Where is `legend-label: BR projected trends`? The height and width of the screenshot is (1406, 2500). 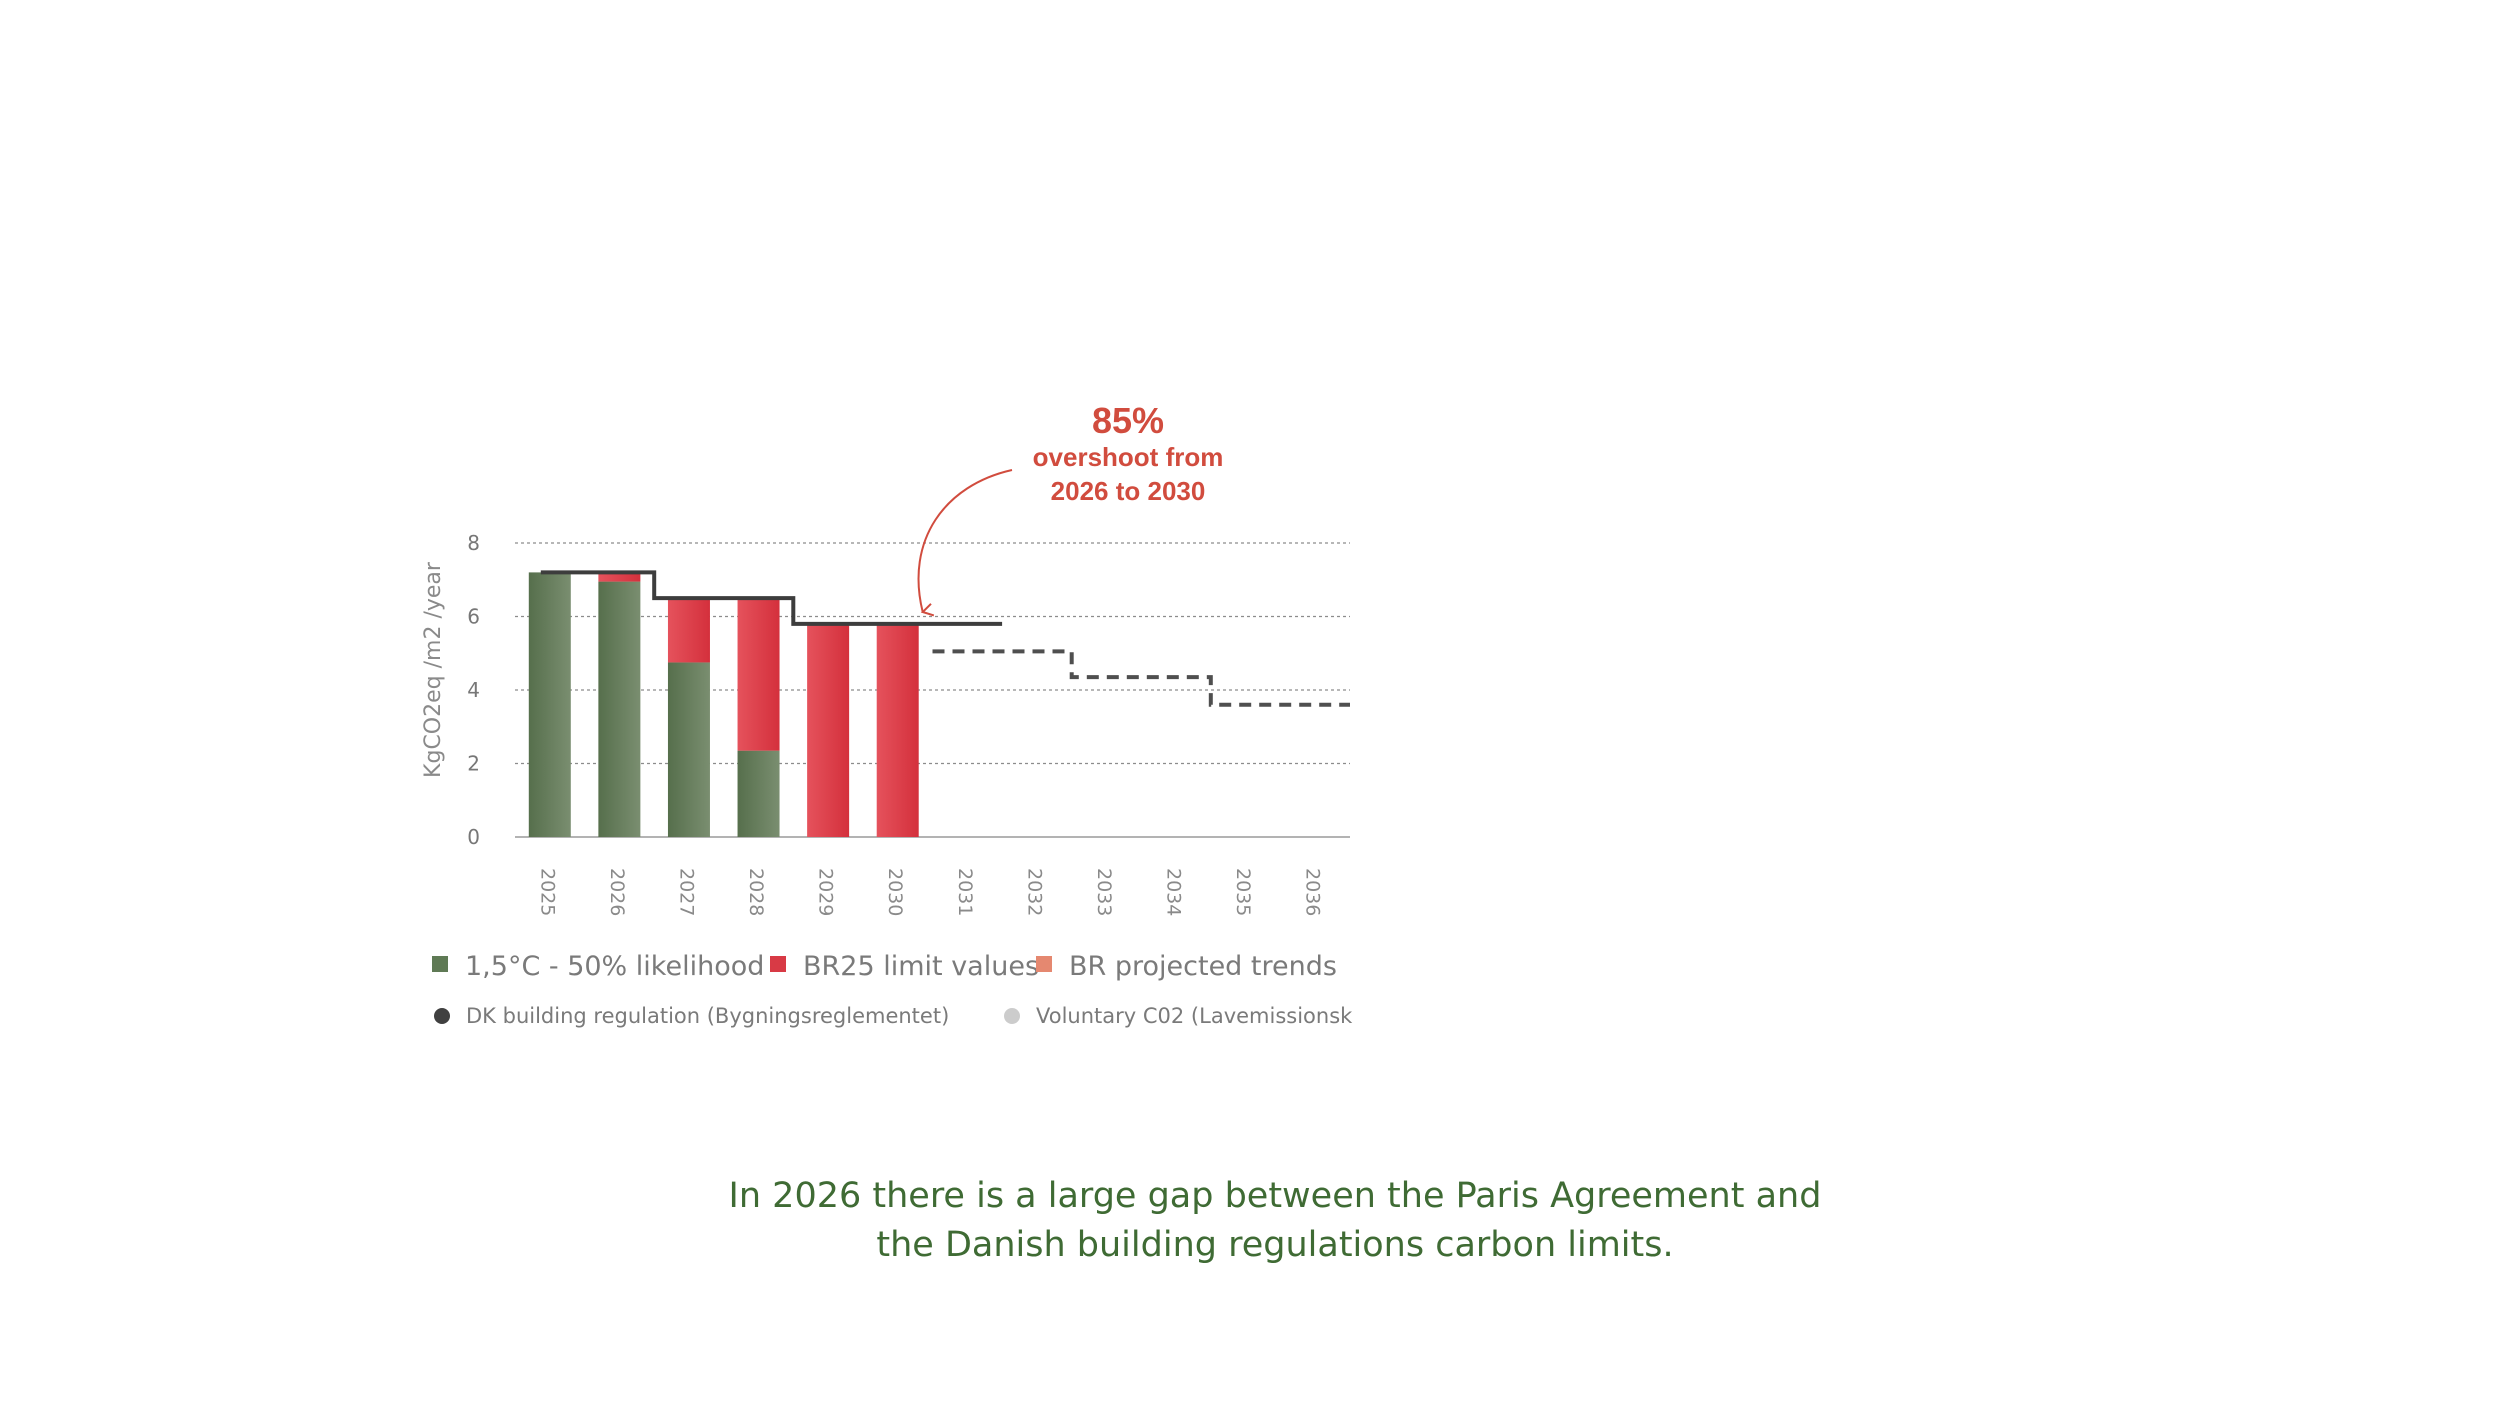
legend-label: BR projected trends is located at coordinates (1203, 966).